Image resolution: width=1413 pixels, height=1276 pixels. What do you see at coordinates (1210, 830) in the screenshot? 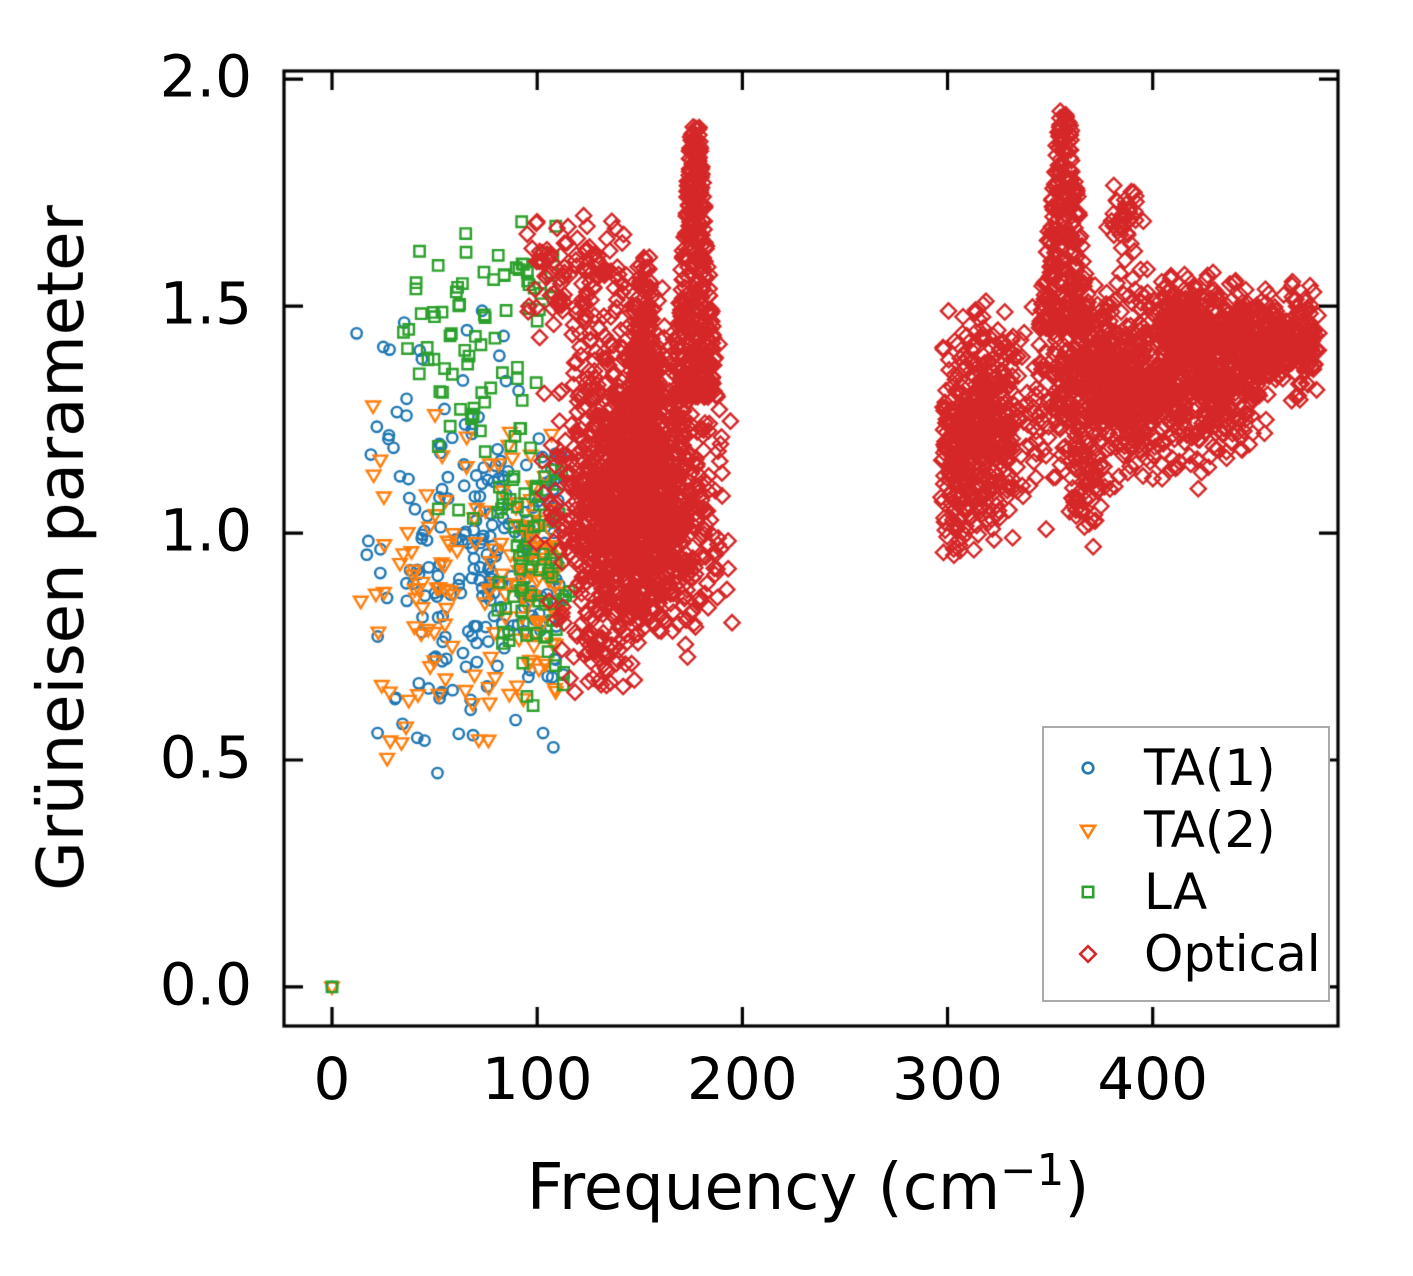
I see `legend-label: TA(2)` at bounding box center [1210, 830].